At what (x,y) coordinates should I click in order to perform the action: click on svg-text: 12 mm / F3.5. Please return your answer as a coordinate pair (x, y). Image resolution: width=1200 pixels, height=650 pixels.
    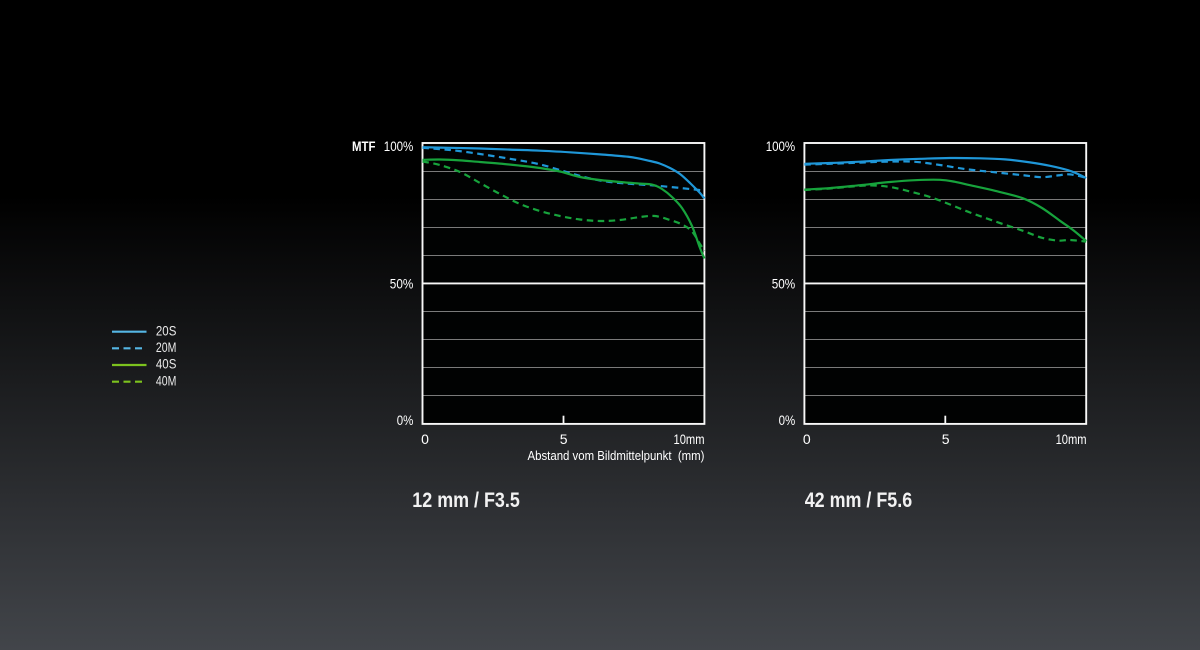
    Looking at the image, I should click on (466, 500).